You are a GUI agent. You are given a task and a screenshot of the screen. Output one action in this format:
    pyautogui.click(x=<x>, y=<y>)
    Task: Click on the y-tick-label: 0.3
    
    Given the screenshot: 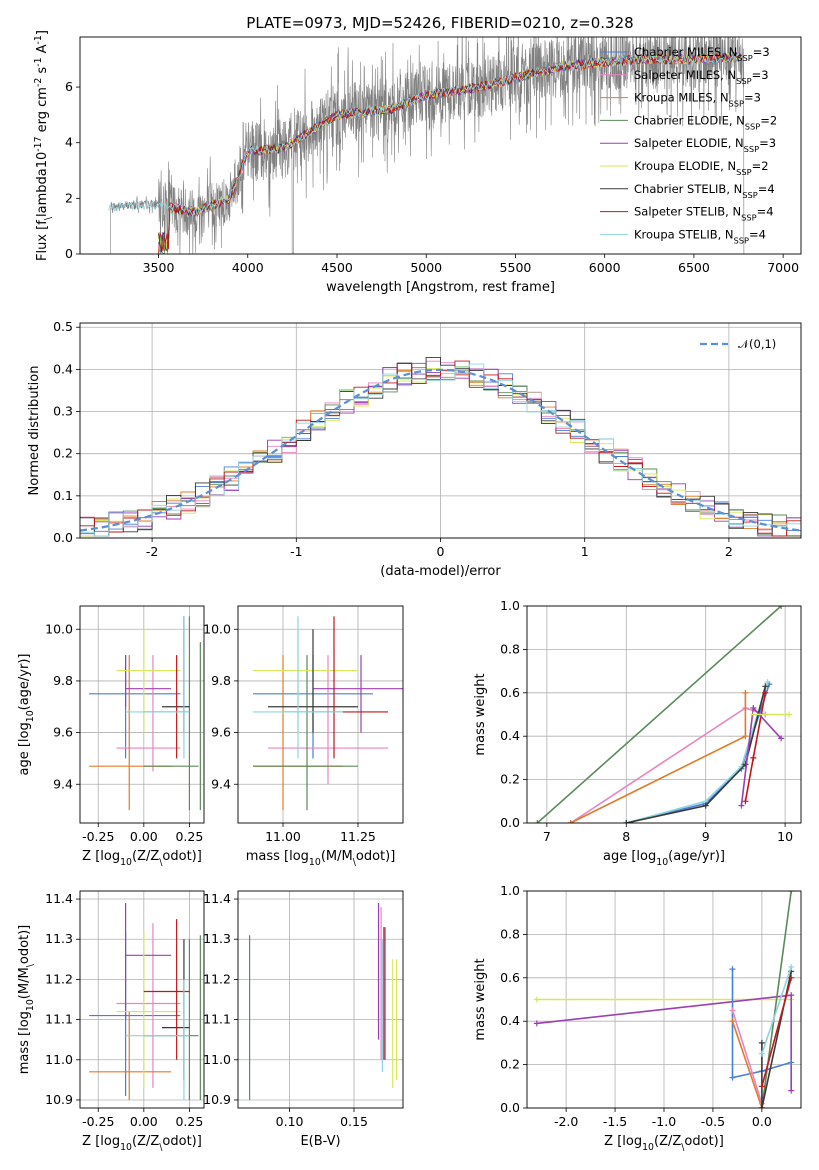 What is the action you would take?
    pyautogui.click(x=63, y=411)
    